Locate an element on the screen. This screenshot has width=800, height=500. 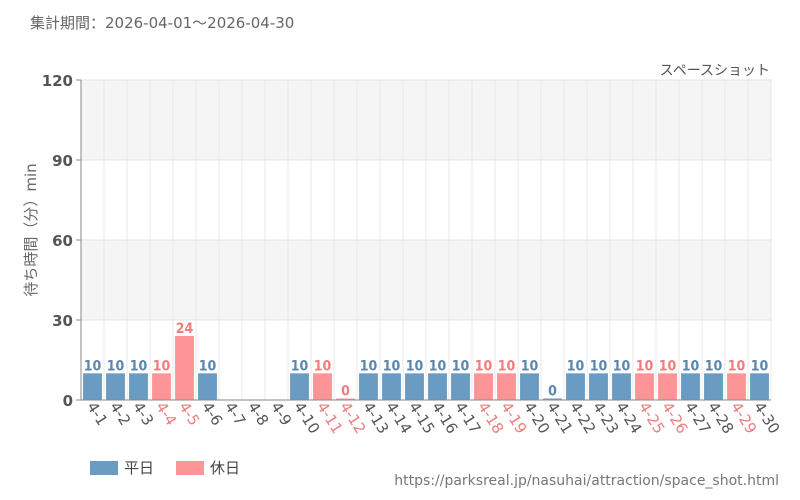
x-tick-label: 4-1 is located at coordinates (97, 414).